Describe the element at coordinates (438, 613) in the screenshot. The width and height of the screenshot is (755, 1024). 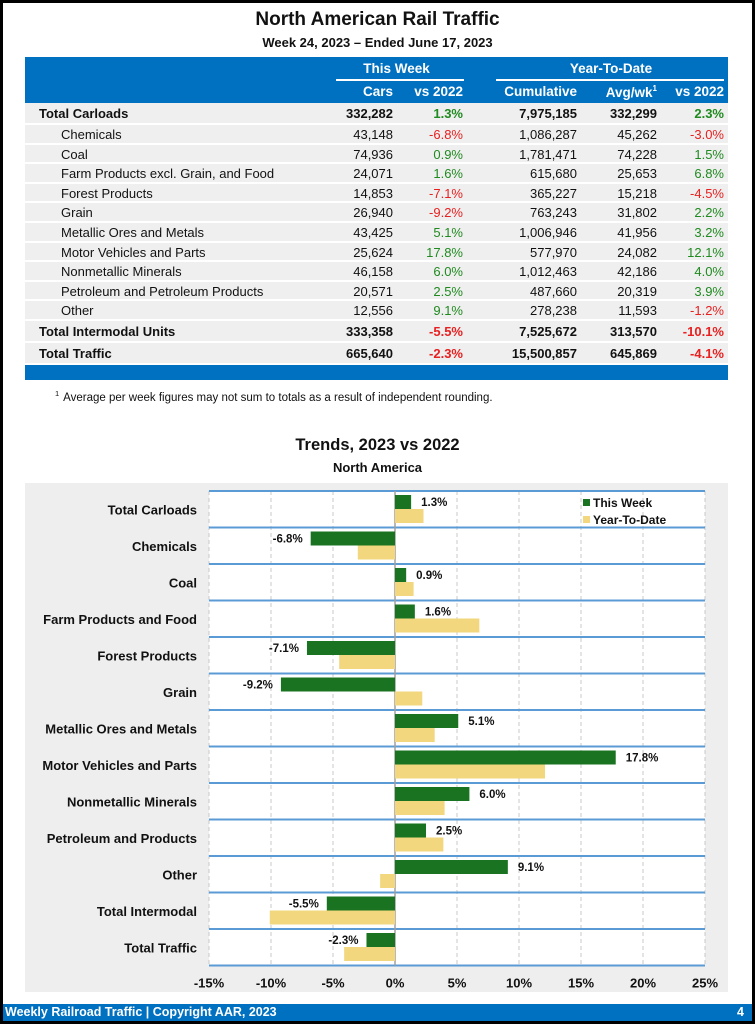
I see `data-label: 1.6%` at that location.